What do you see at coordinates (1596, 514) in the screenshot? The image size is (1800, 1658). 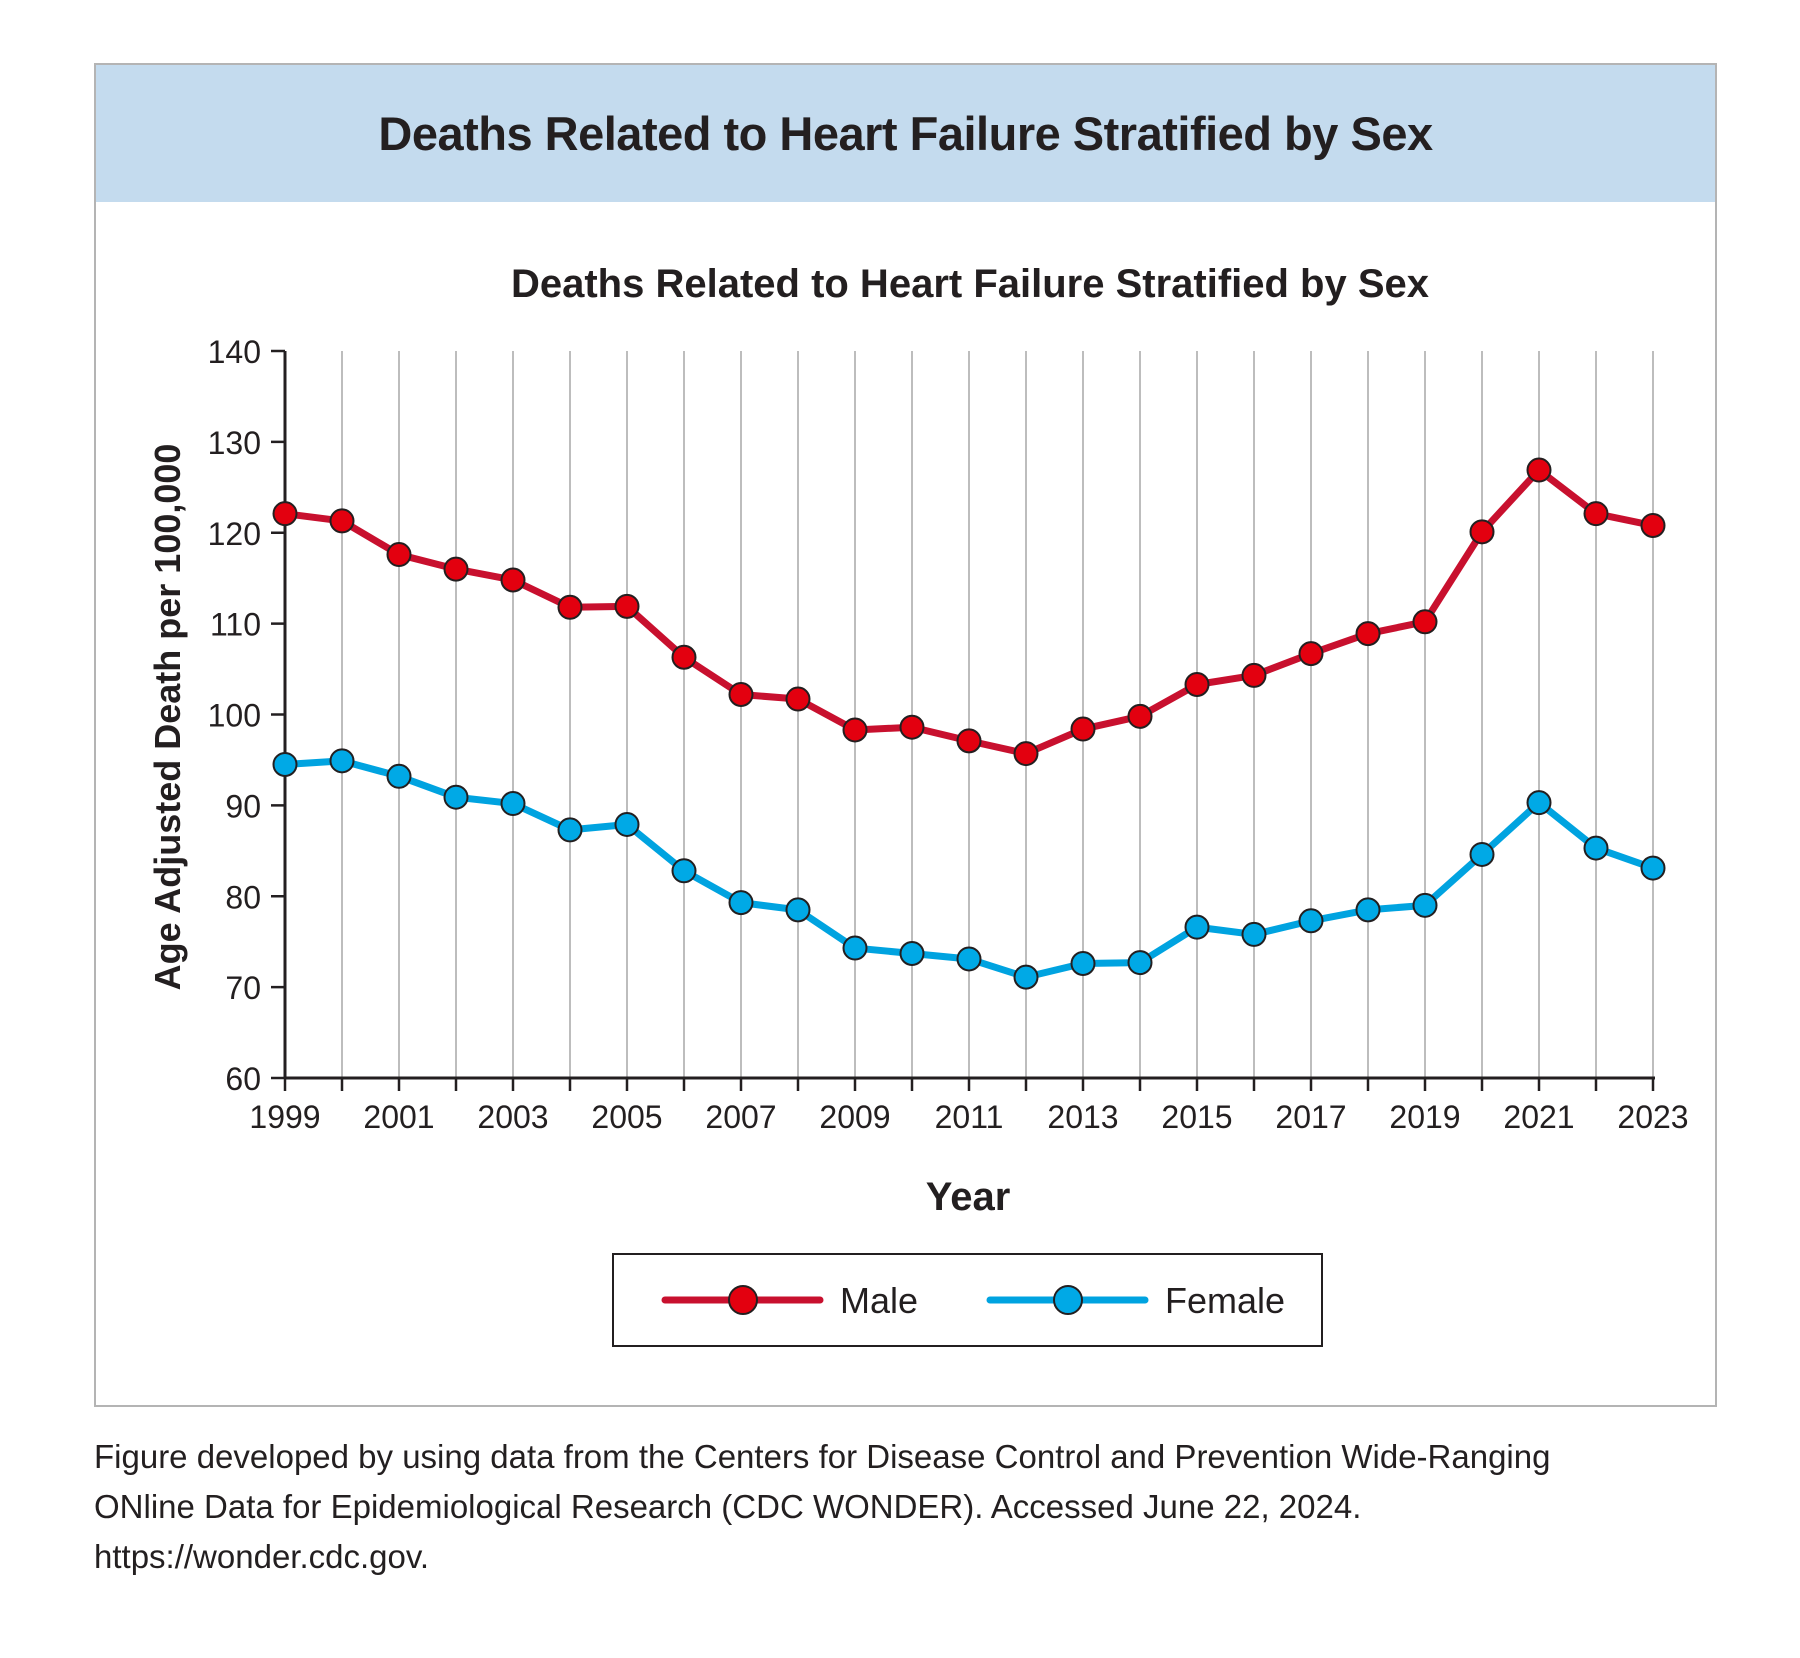 I see `male-point-2022` at bounding box center [1596, 514].